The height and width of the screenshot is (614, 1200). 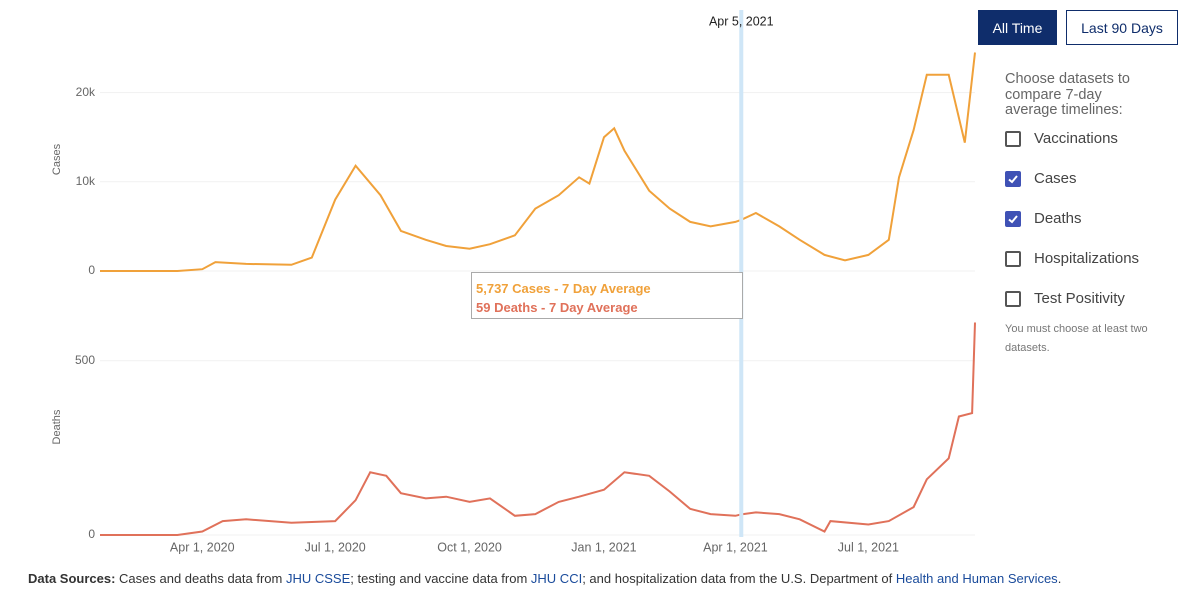 What do you see at coordinates (1122, 27) in the screenshot?
I see `range-button: Last 90 Days` at bounding box center [1122, 27].